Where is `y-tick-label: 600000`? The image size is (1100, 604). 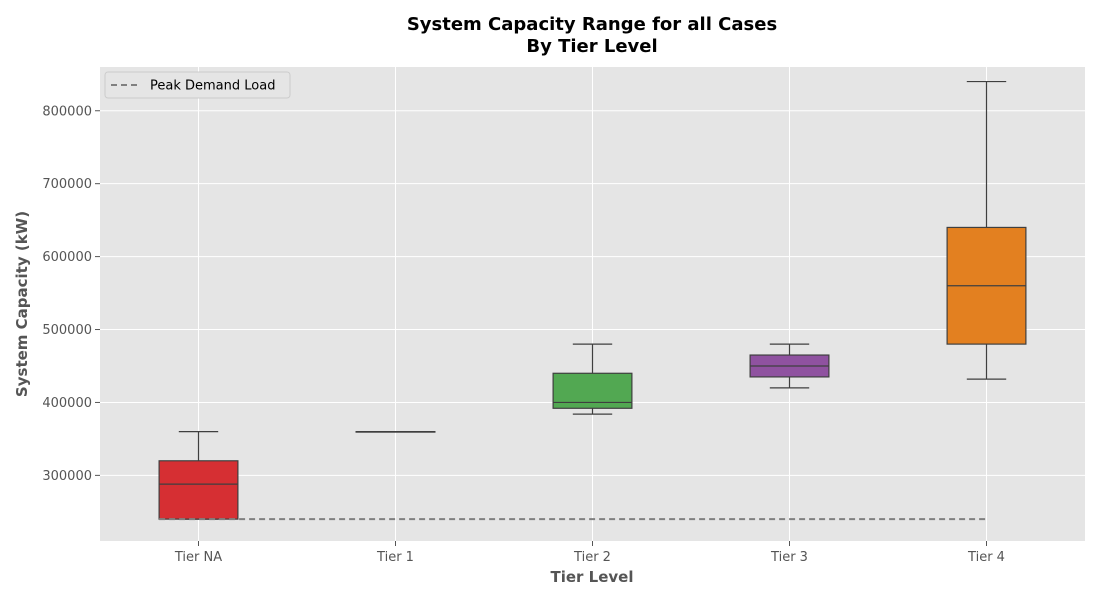 y-tick-label: 600000 is located at coordinates (67, 257).